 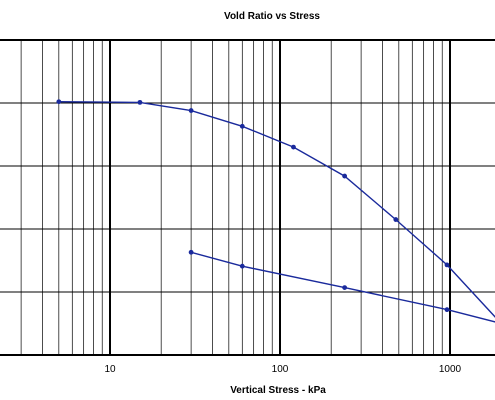 I want to click on x-tick-labels: 10 100 1000, so click(x=282, y=369).